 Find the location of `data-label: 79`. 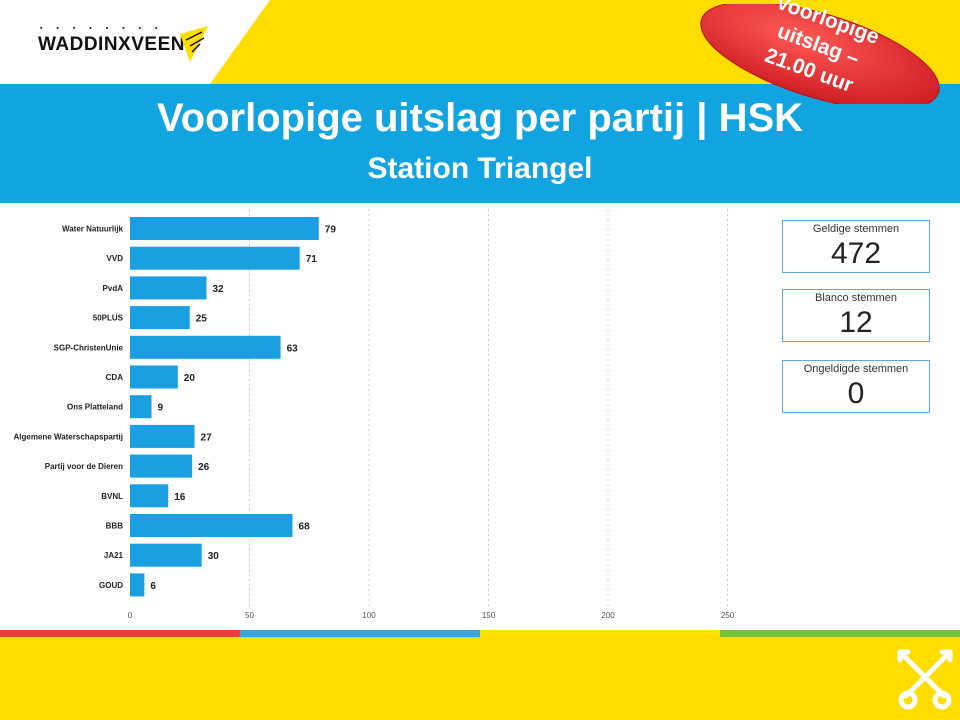

data-label: 79 is located at coordinates (331, 230).